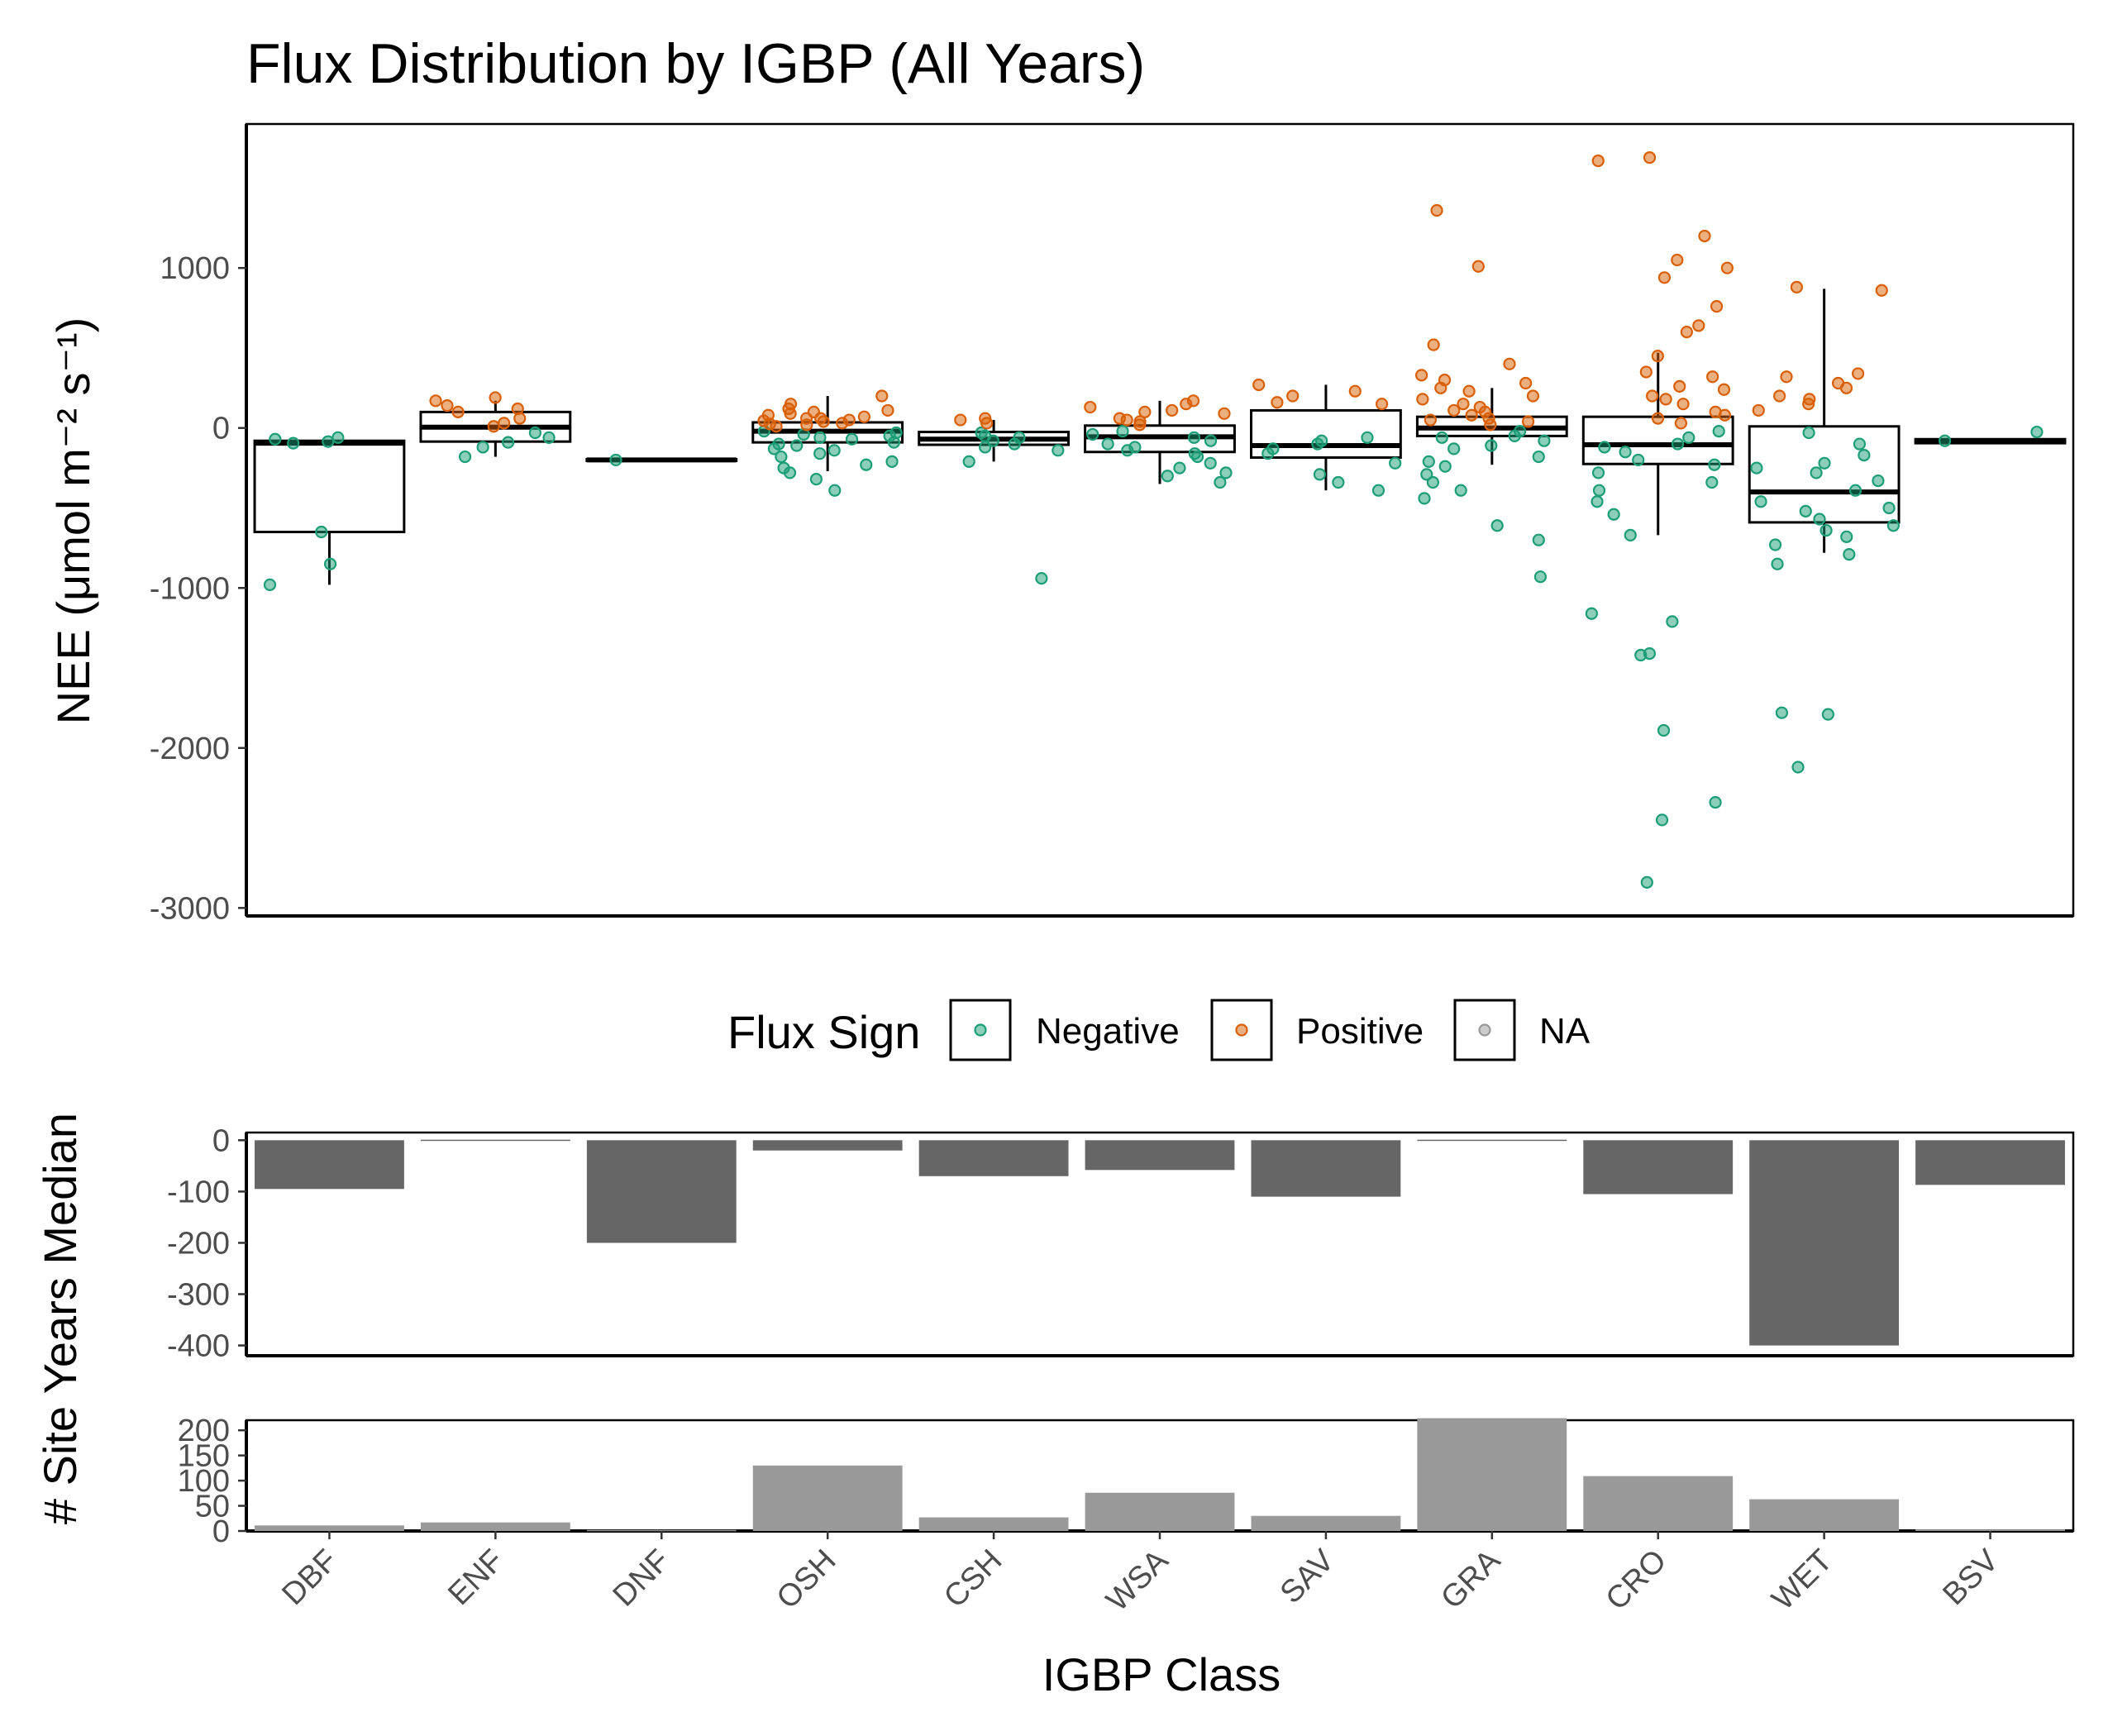 Image resolution: width=2108 pixels, height=1736 pixels. What do you see at coordinates (1009, 498) in the screenshot?
I see `points-csh` at bounding box center [1009, 498].